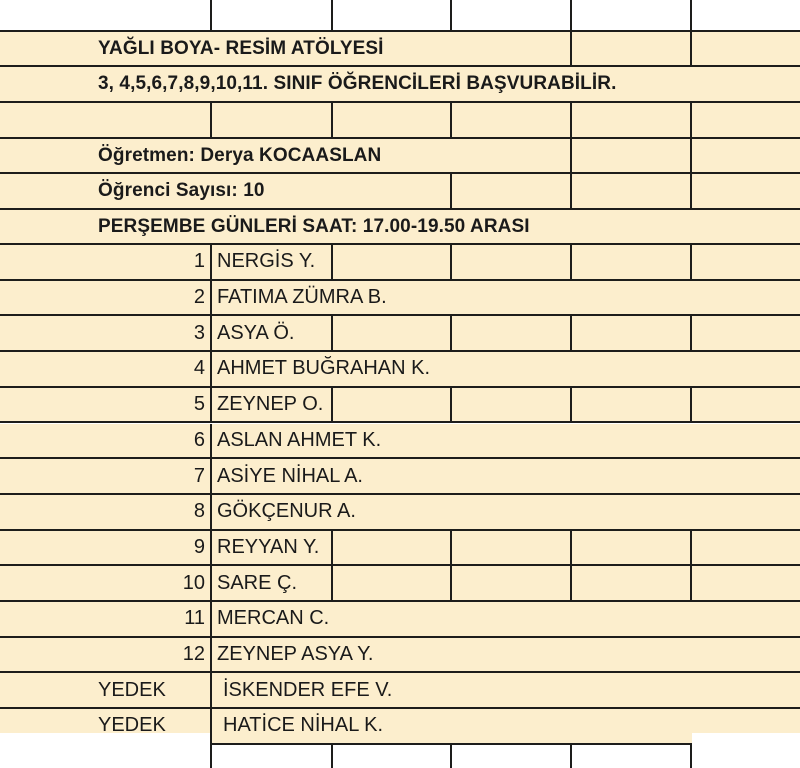 The height and width of the screenshot is (768, 800). What do you see at coordinates (152, 370) in the screenshot?
I see `student-number-cell: 4` at bounding box center [152, 370].